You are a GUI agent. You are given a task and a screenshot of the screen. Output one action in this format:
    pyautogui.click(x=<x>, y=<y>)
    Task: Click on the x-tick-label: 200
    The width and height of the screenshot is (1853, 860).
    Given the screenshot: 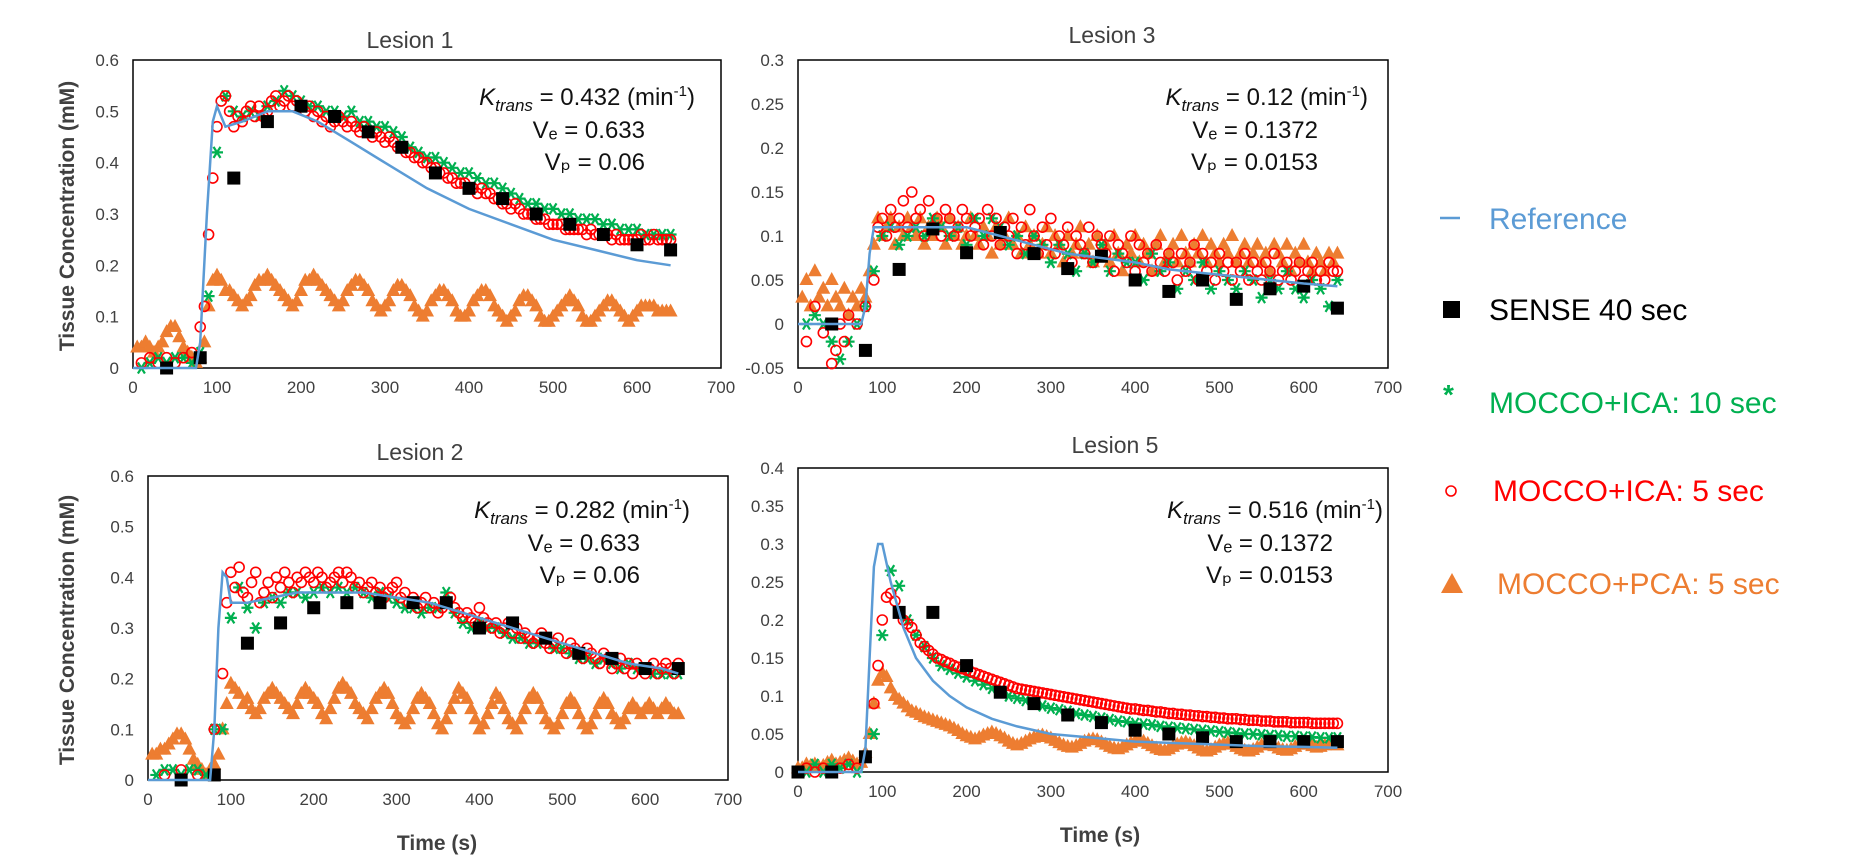 What is the action you would take?
    pyautogui.click(x=966, y=791)
    